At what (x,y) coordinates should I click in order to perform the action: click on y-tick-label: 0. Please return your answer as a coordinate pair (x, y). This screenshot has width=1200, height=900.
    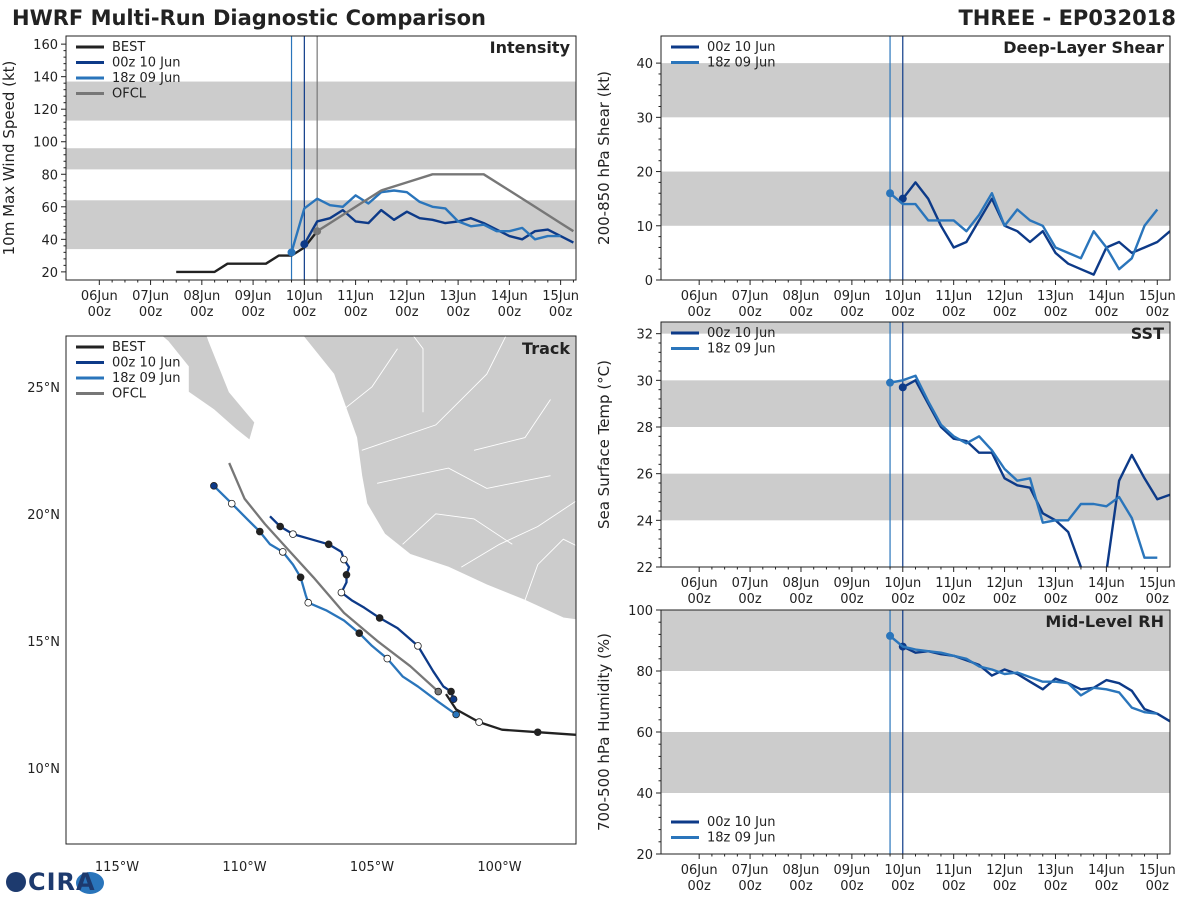
    Looking at the image, I should click on (649, 281).